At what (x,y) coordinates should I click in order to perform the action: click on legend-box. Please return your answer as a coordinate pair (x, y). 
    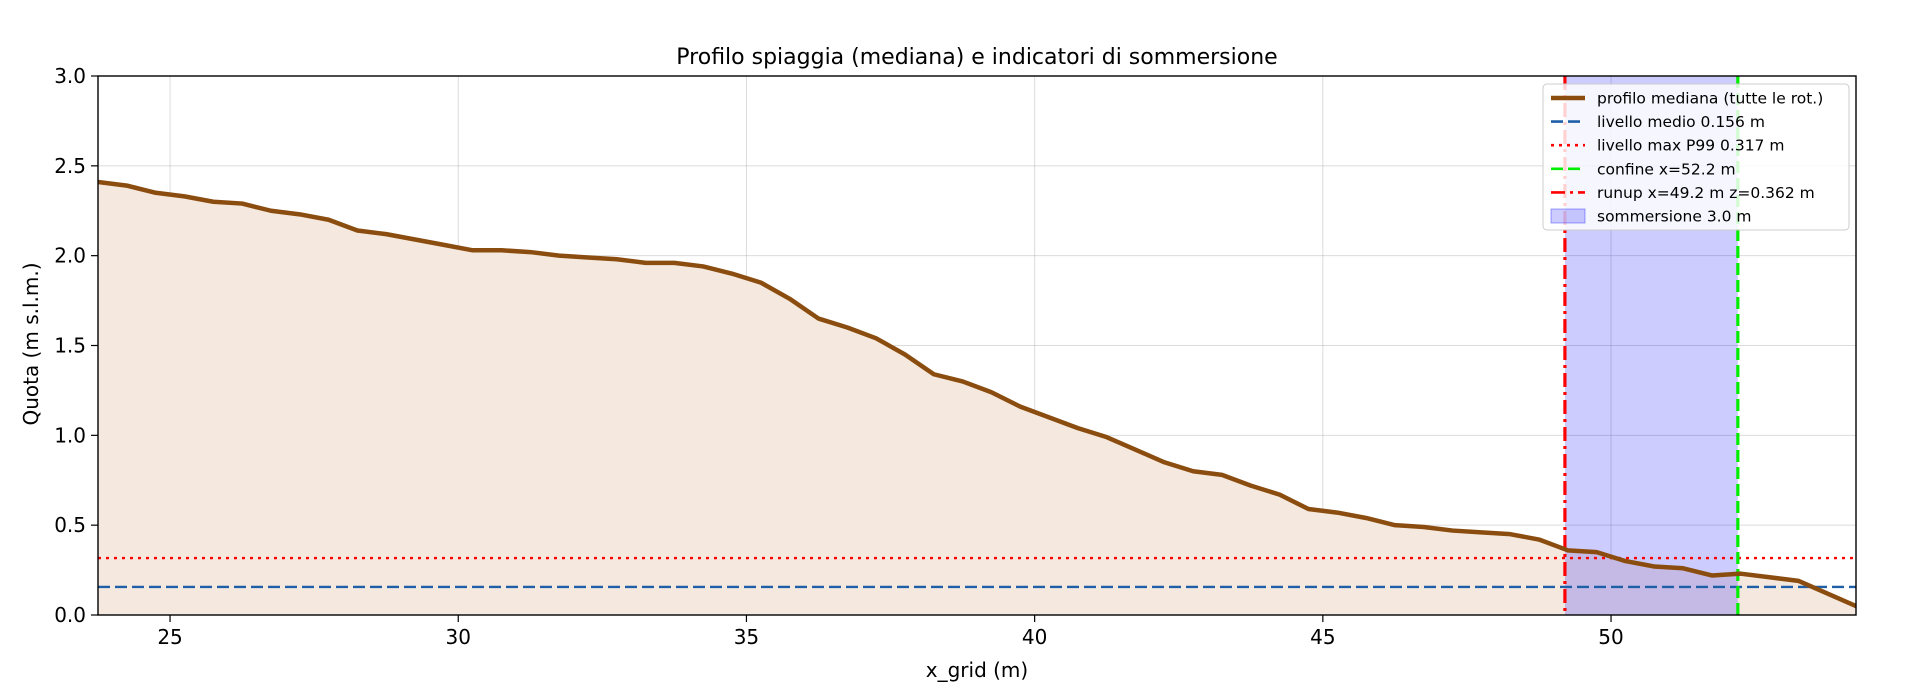
    Looking at the image, I should click on (1696, 157).